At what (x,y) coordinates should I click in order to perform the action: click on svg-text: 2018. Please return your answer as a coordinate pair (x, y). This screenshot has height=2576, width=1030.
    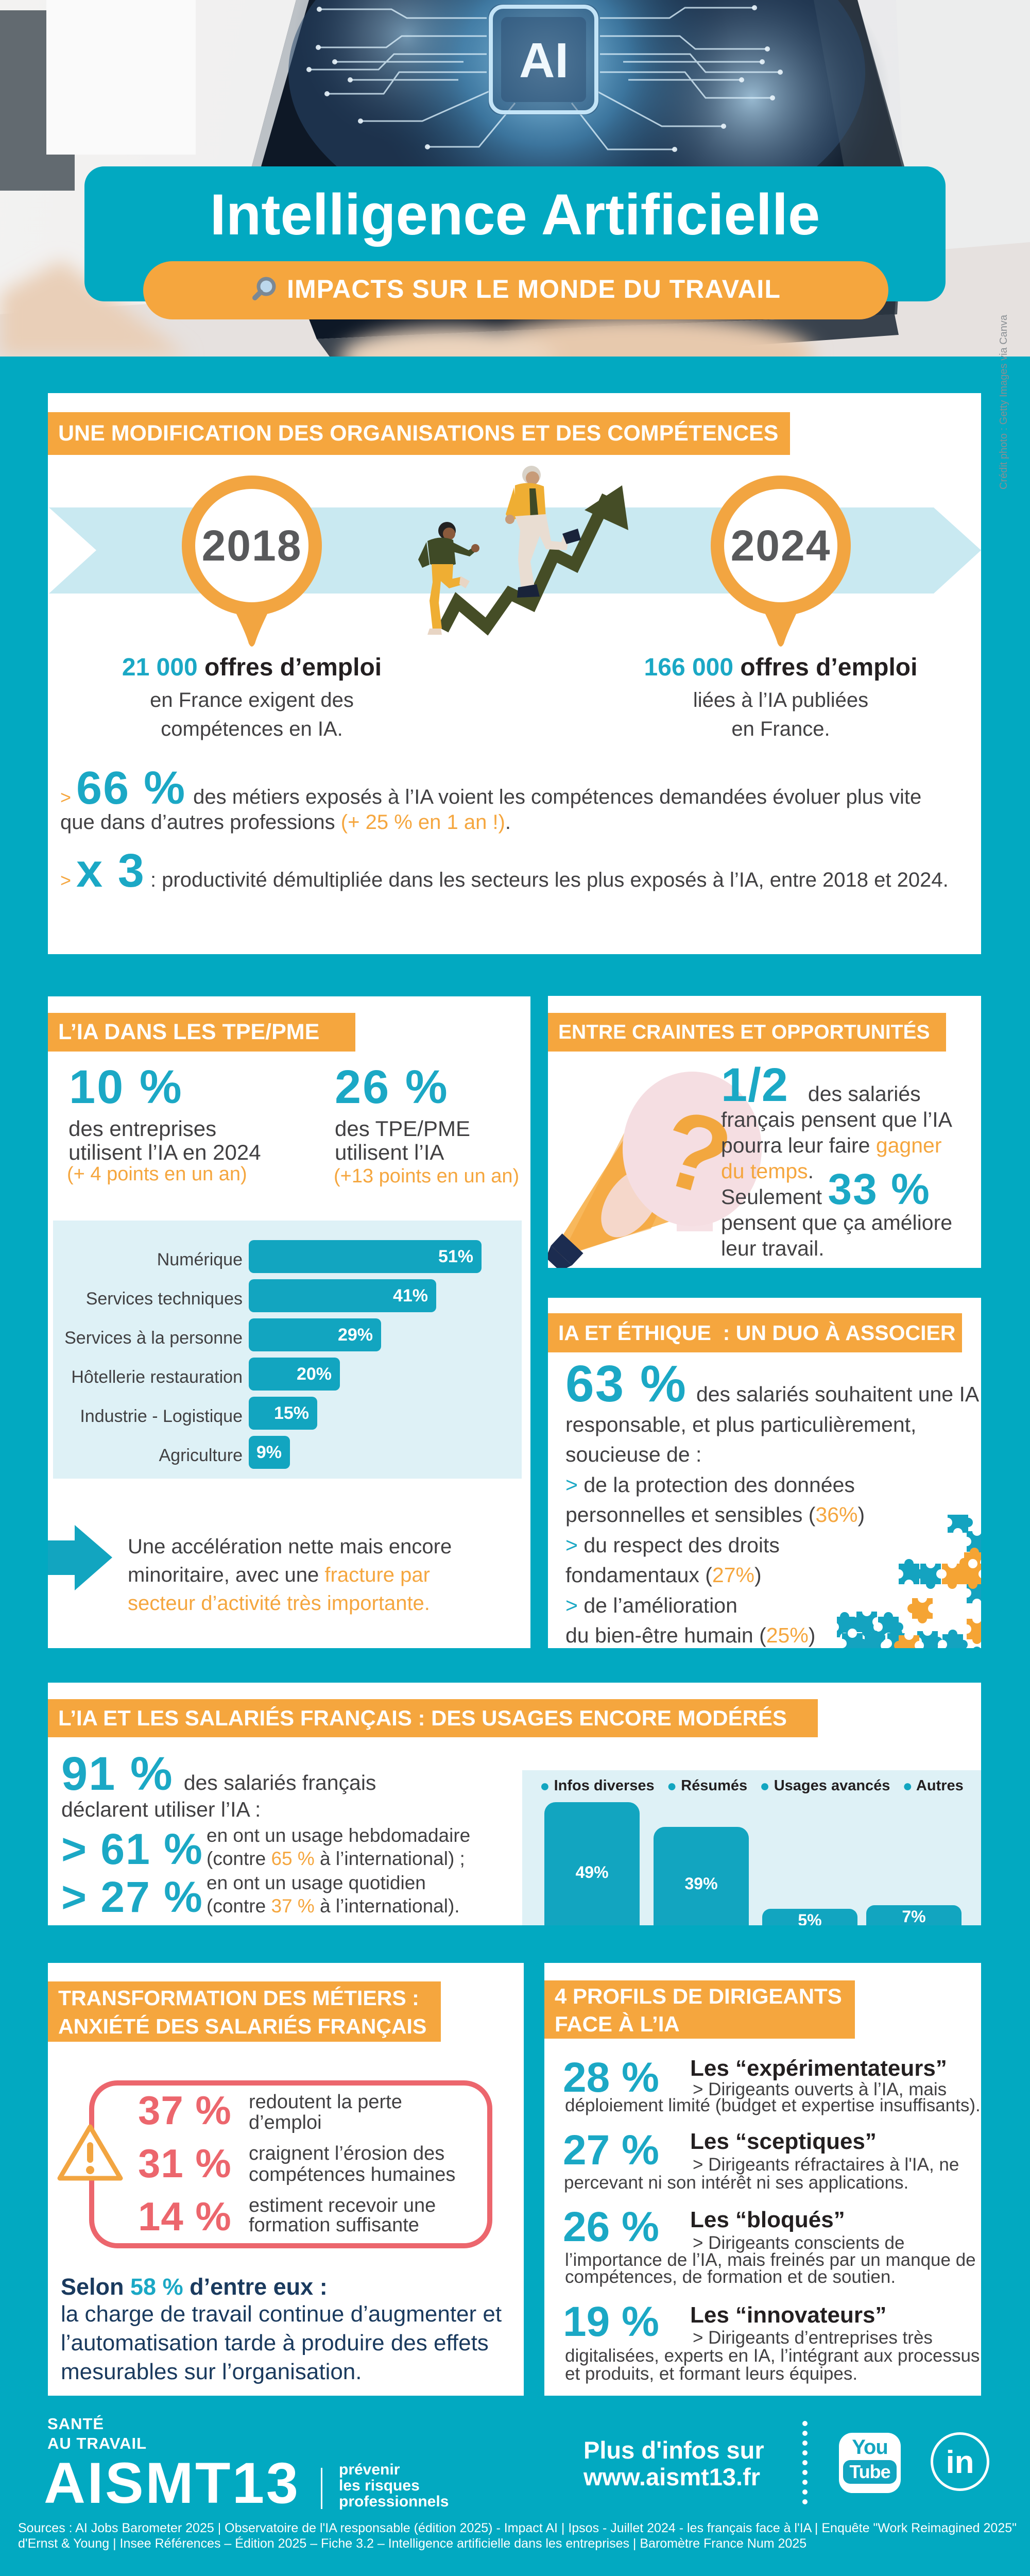
    Looking at the image, I should click on (252, 545).